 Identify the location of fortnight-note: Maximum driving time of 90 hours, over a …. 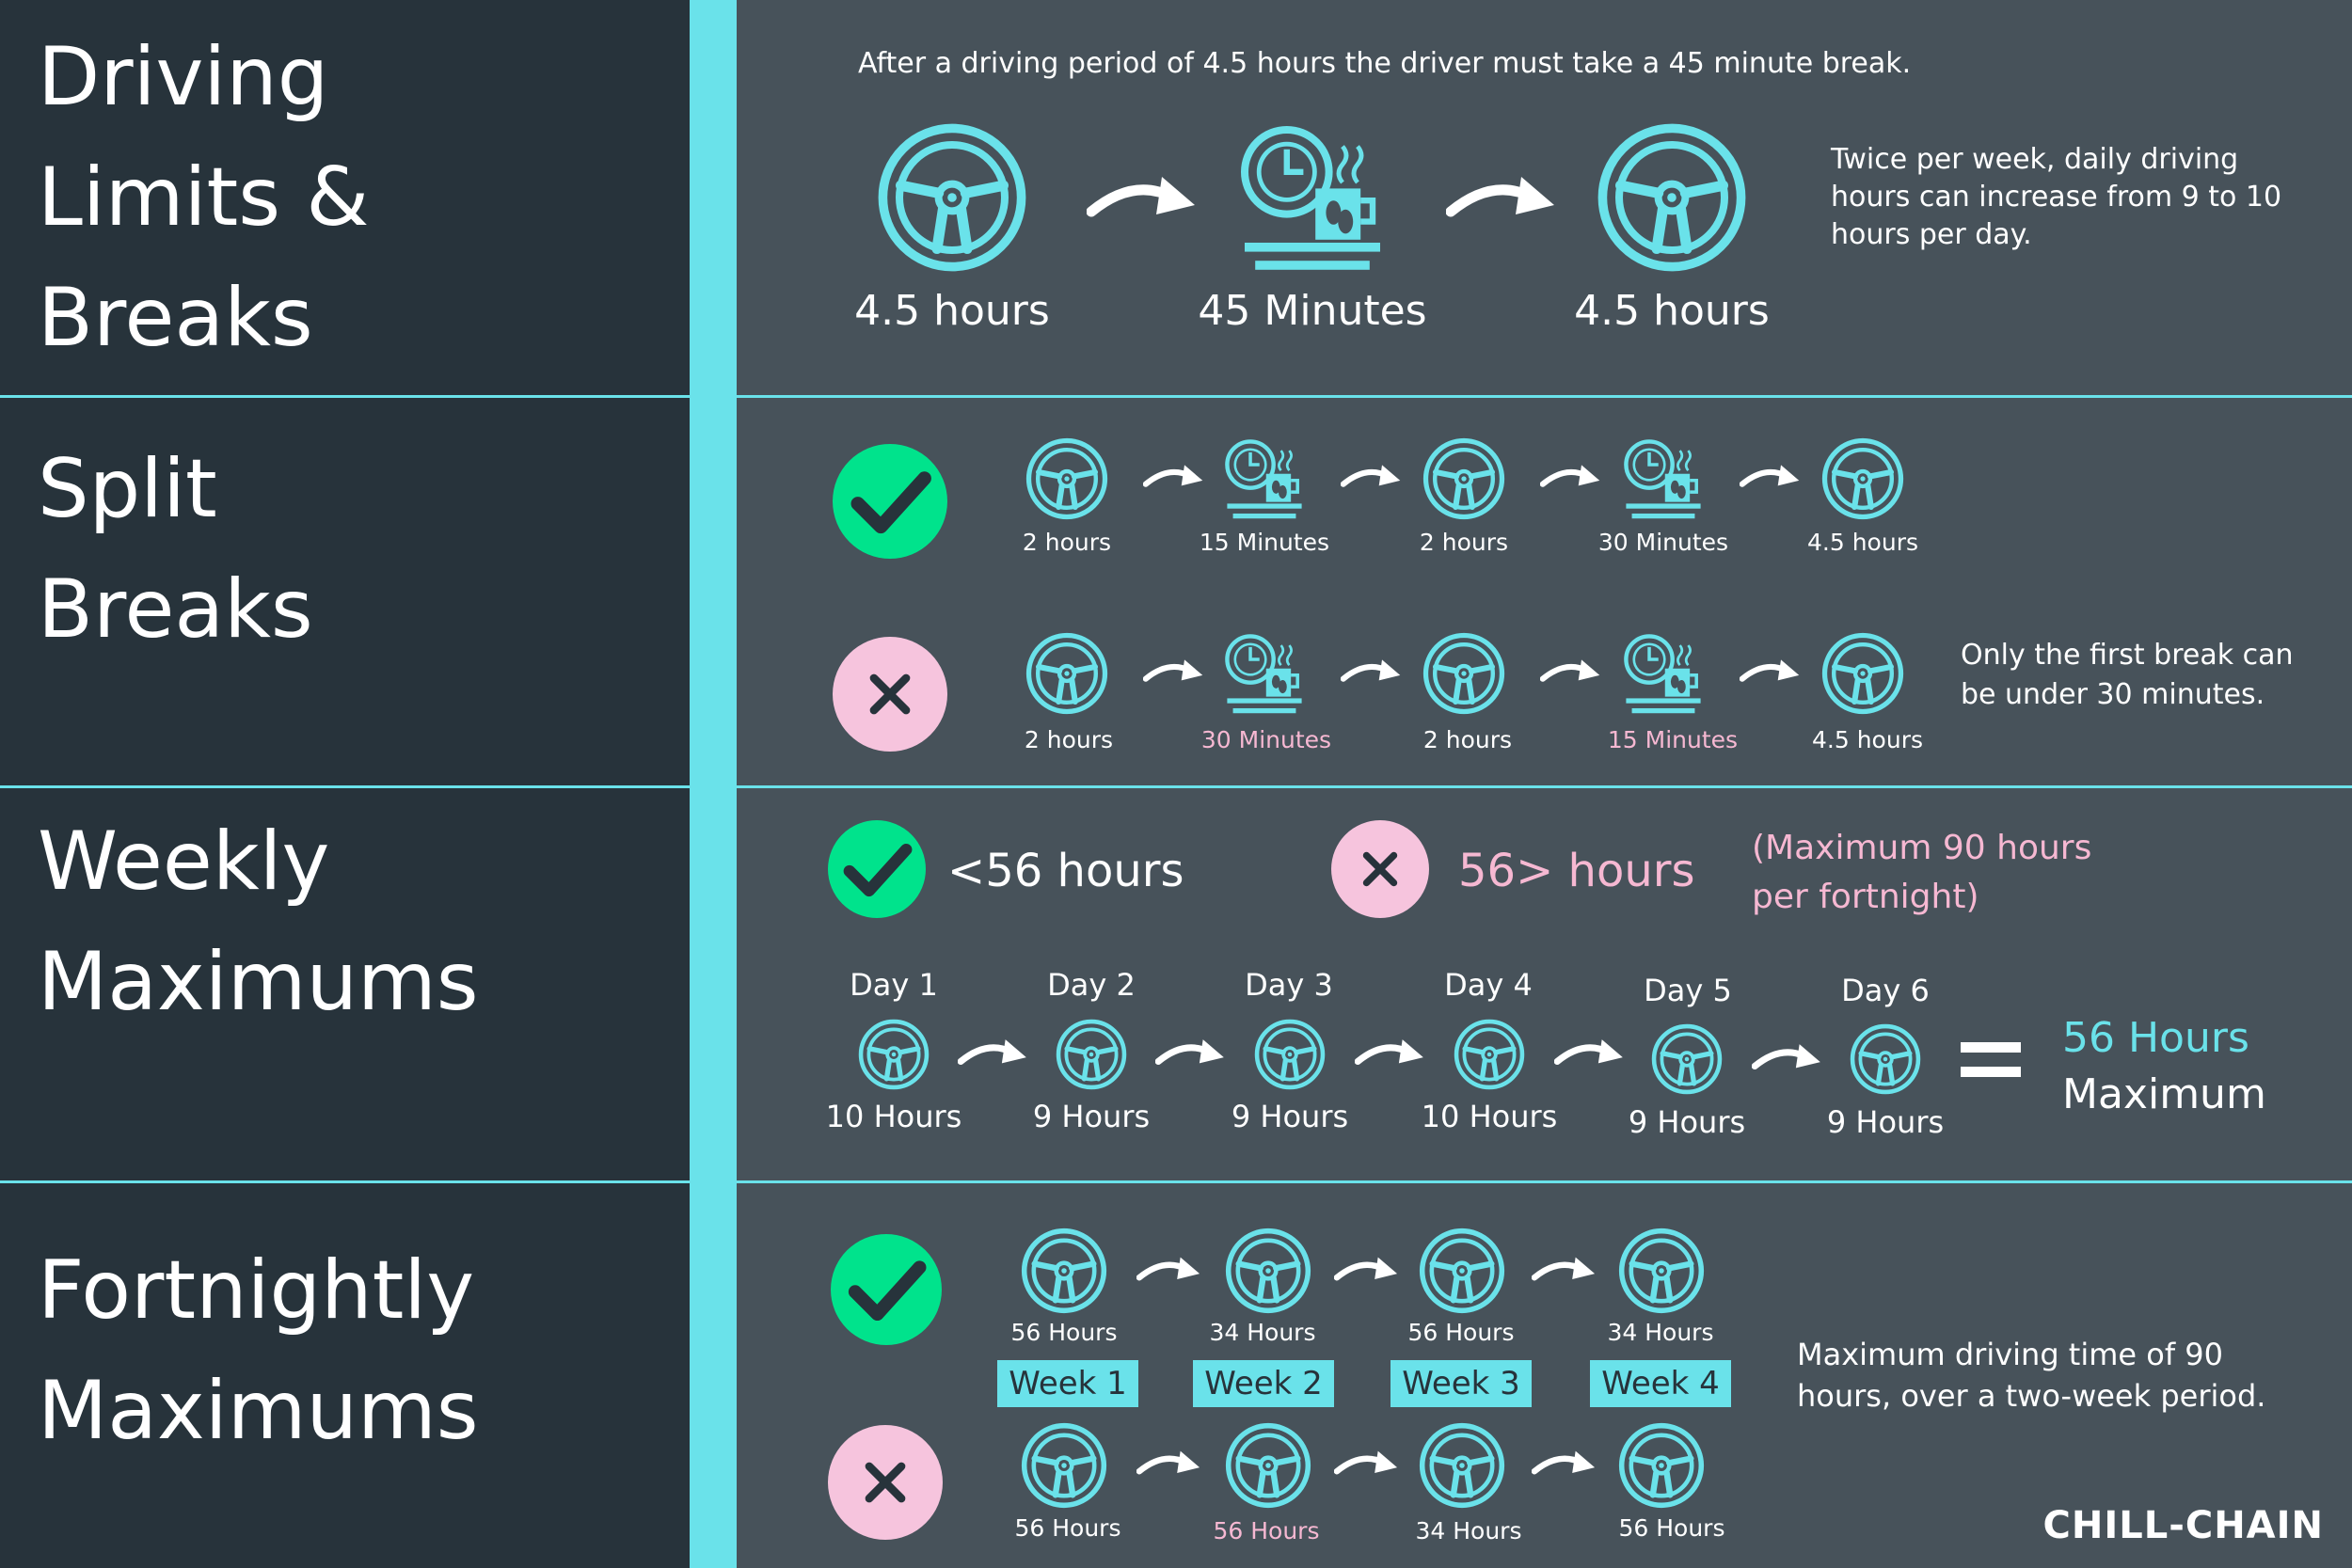
(2031, 1376).